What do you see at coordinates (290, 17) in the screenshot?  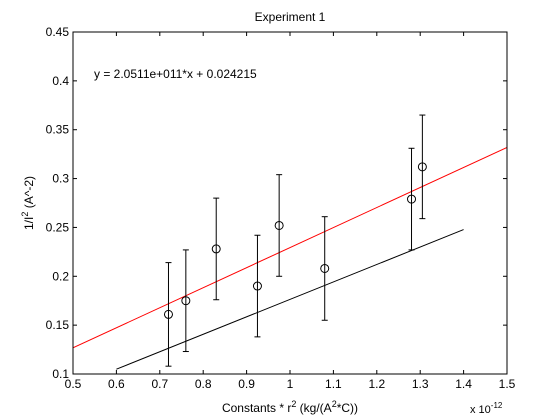 I see `chart-title: Experiment 1` at bounding box center [290, 17].